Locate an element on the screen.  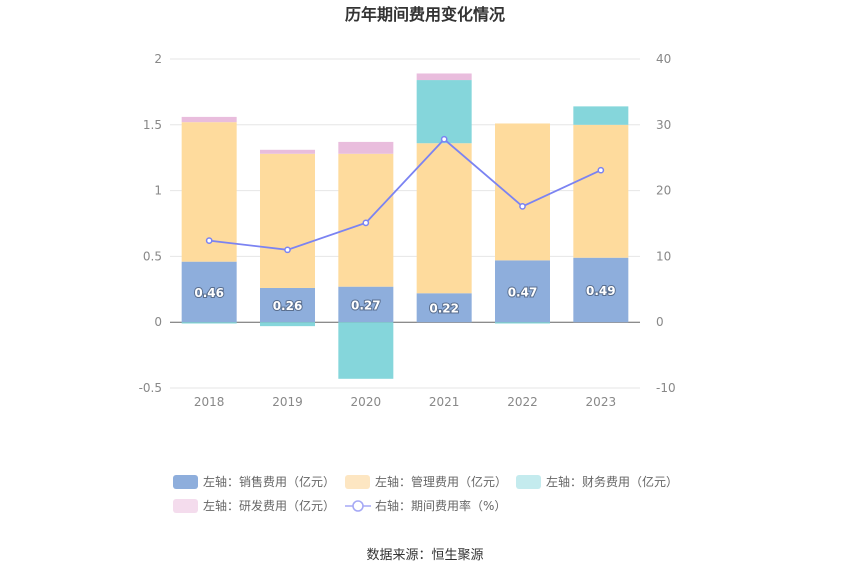
data-label: 0.26 is located at coordinates (288, 306).